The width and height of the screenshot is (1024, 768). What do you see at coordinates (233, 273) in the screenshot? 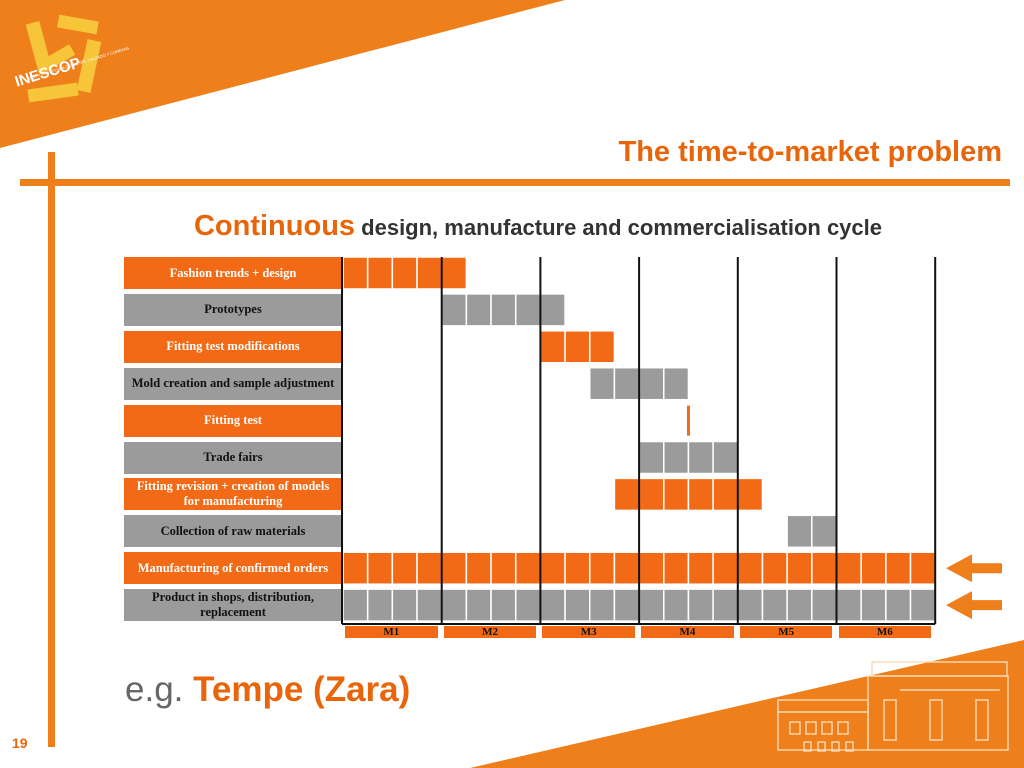
I see `task-label: Fashion trends + design` at bounding box center [233, 273].